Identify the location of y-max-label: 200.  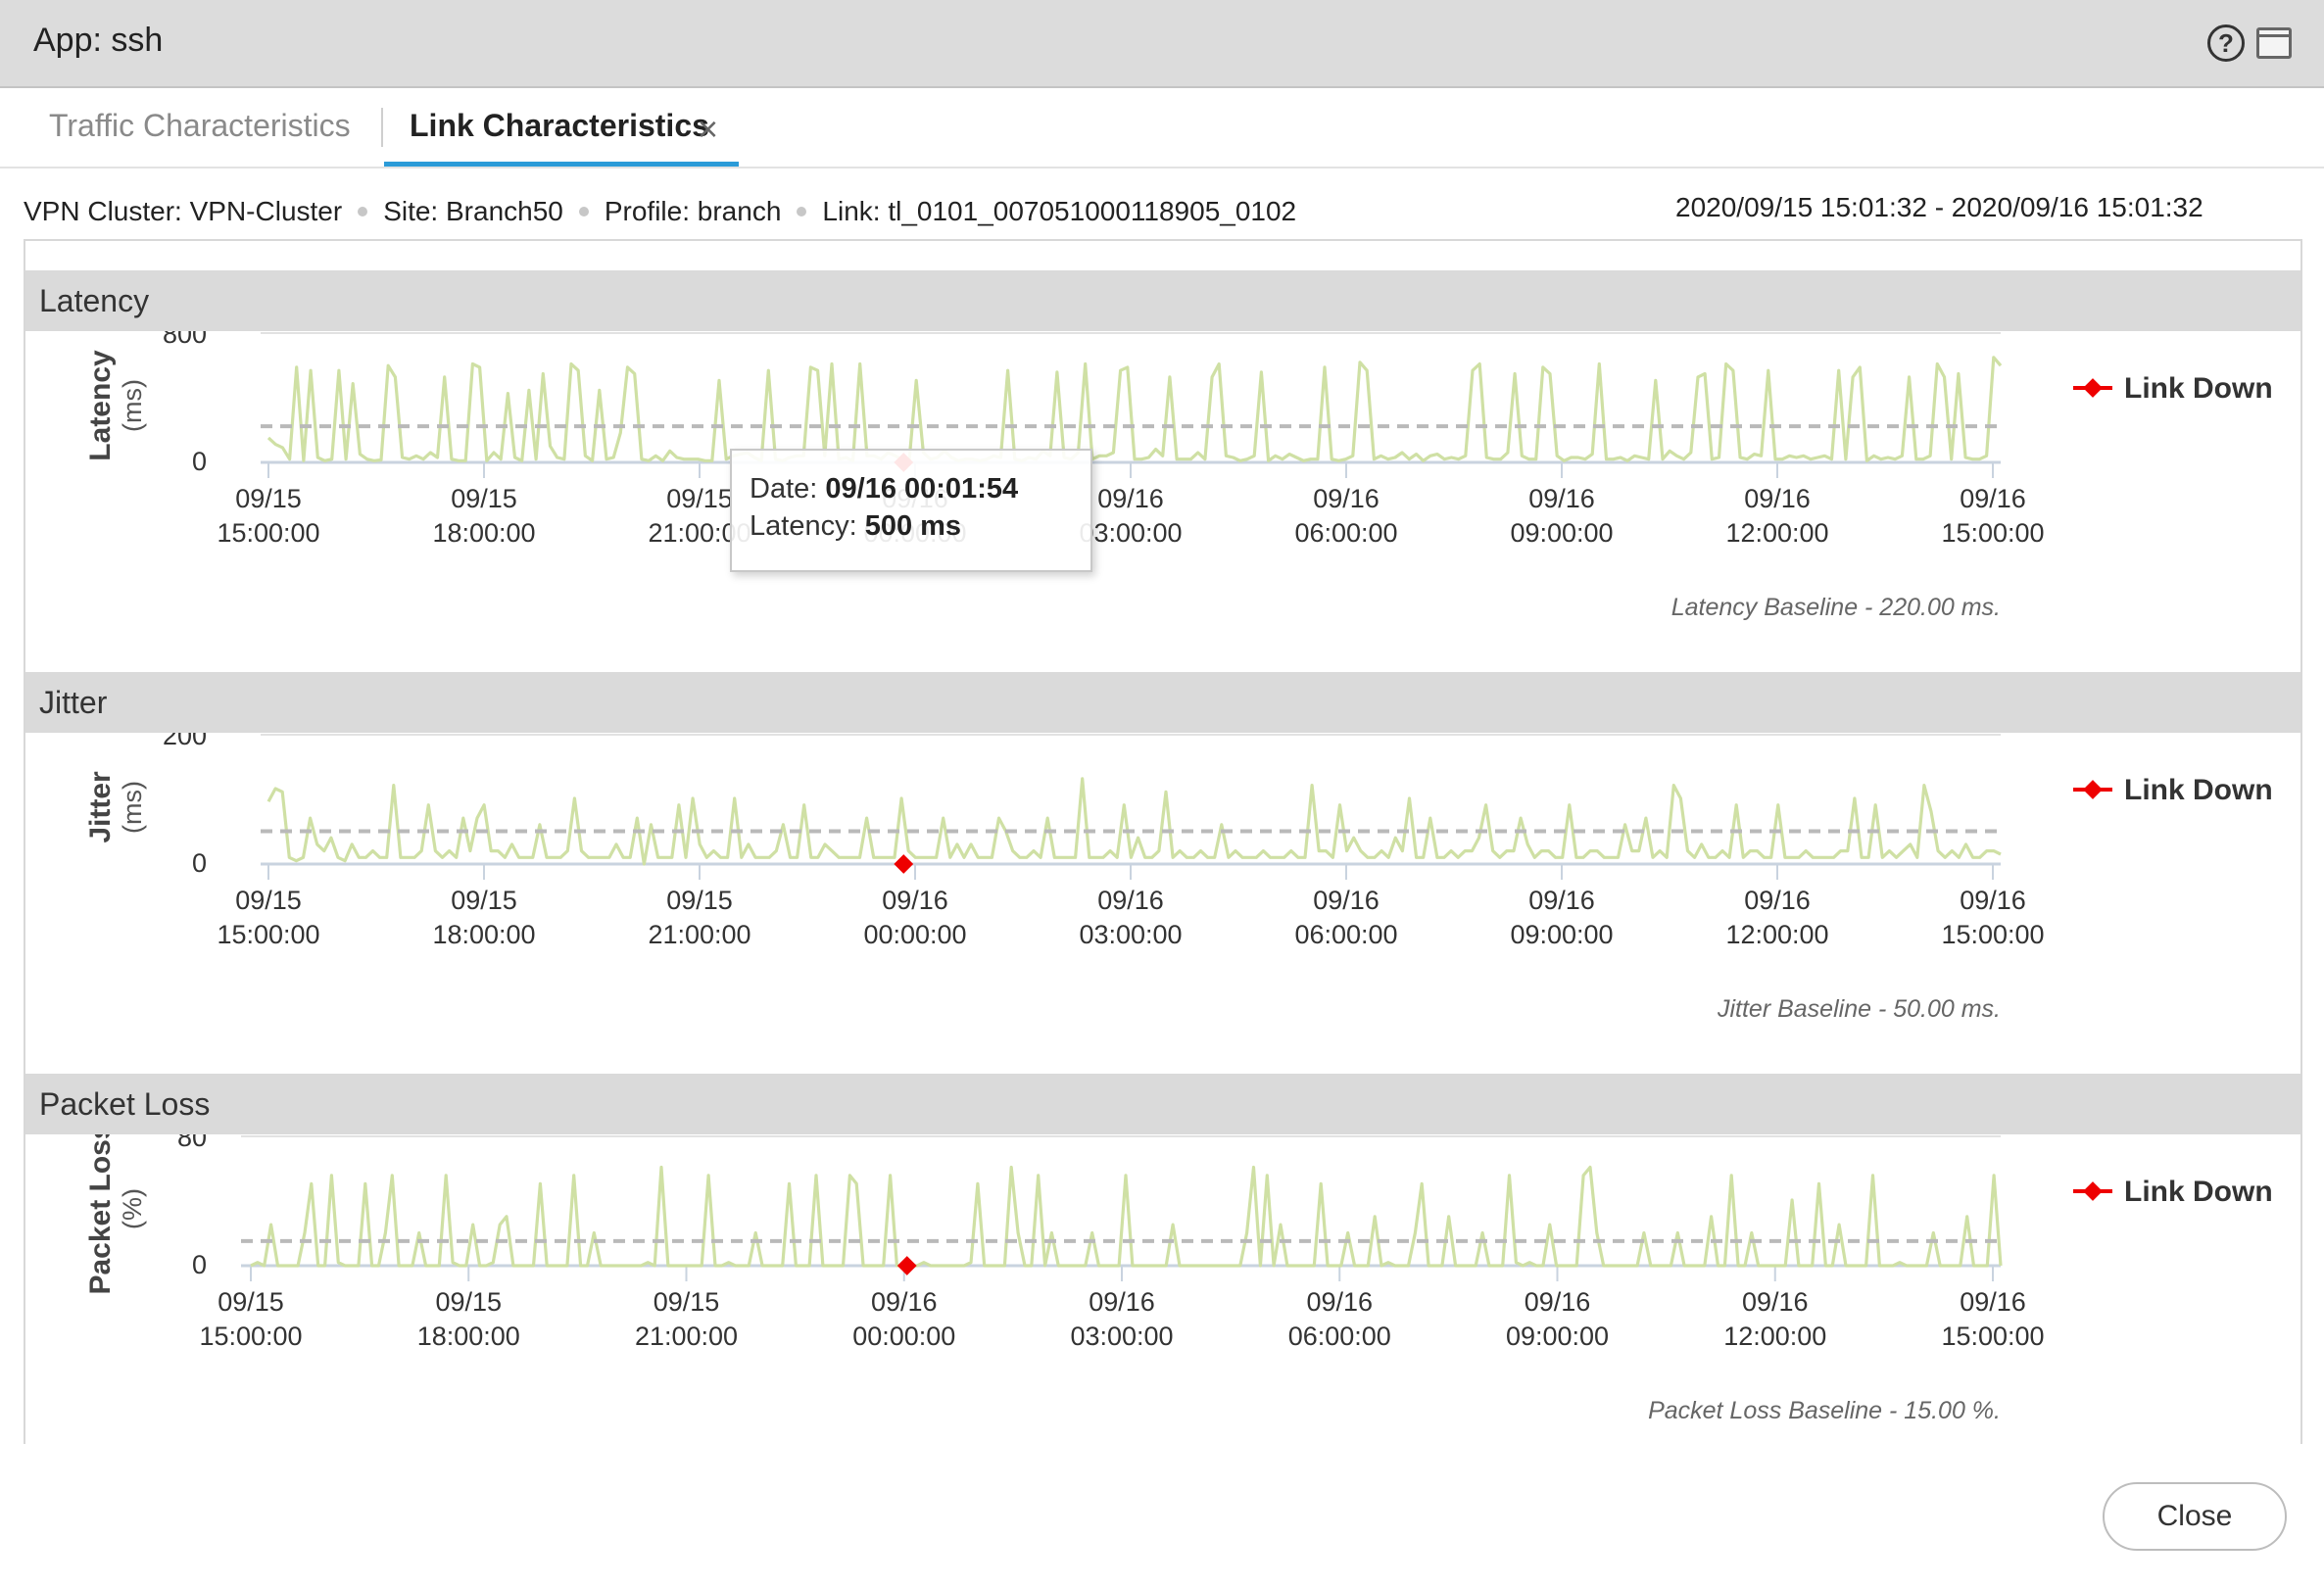
(185, 741).